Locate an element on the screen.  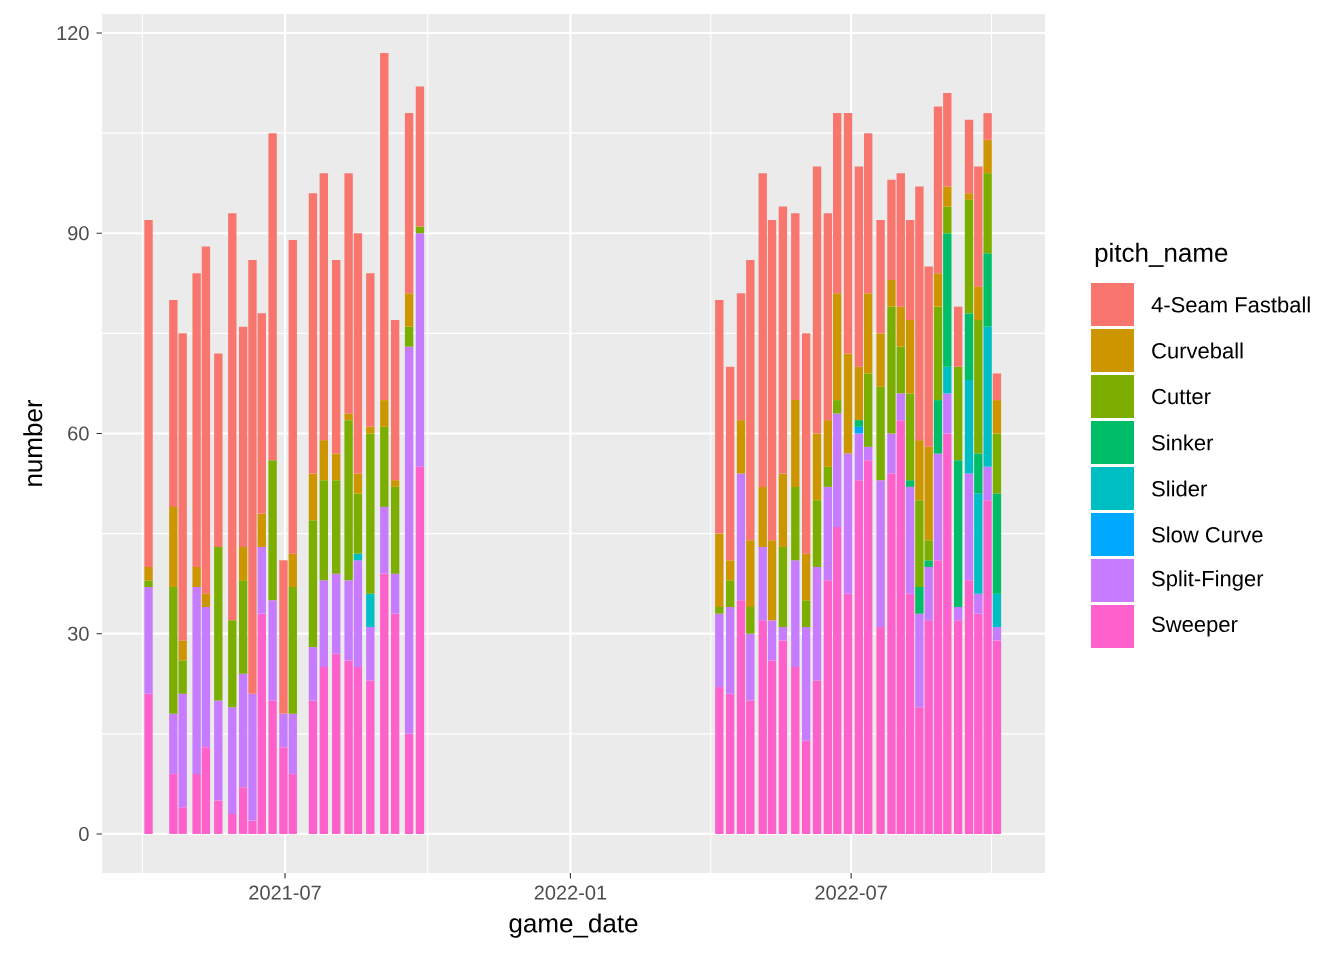
y-tick-label: 120 is located at coordinates (73, 33).